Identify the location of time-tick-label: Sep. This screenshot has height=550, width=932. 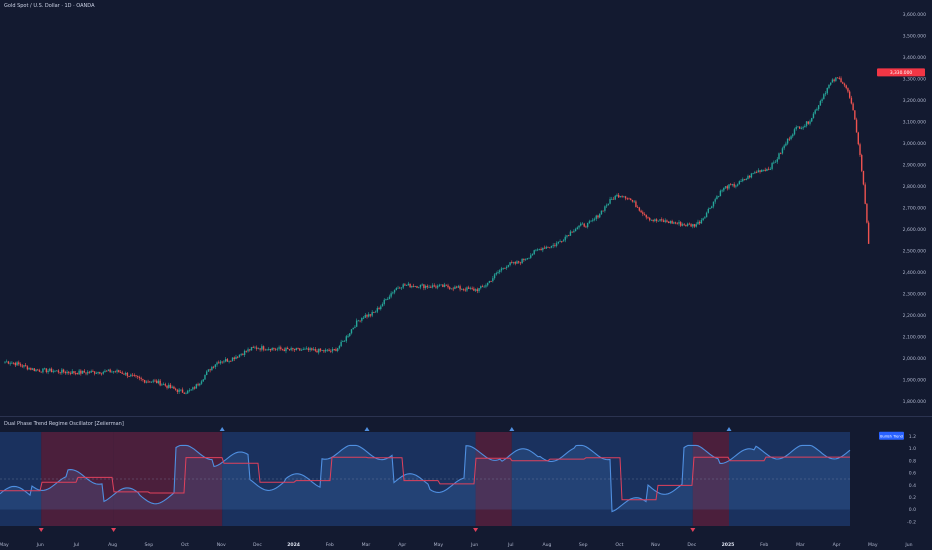
(583, 545).